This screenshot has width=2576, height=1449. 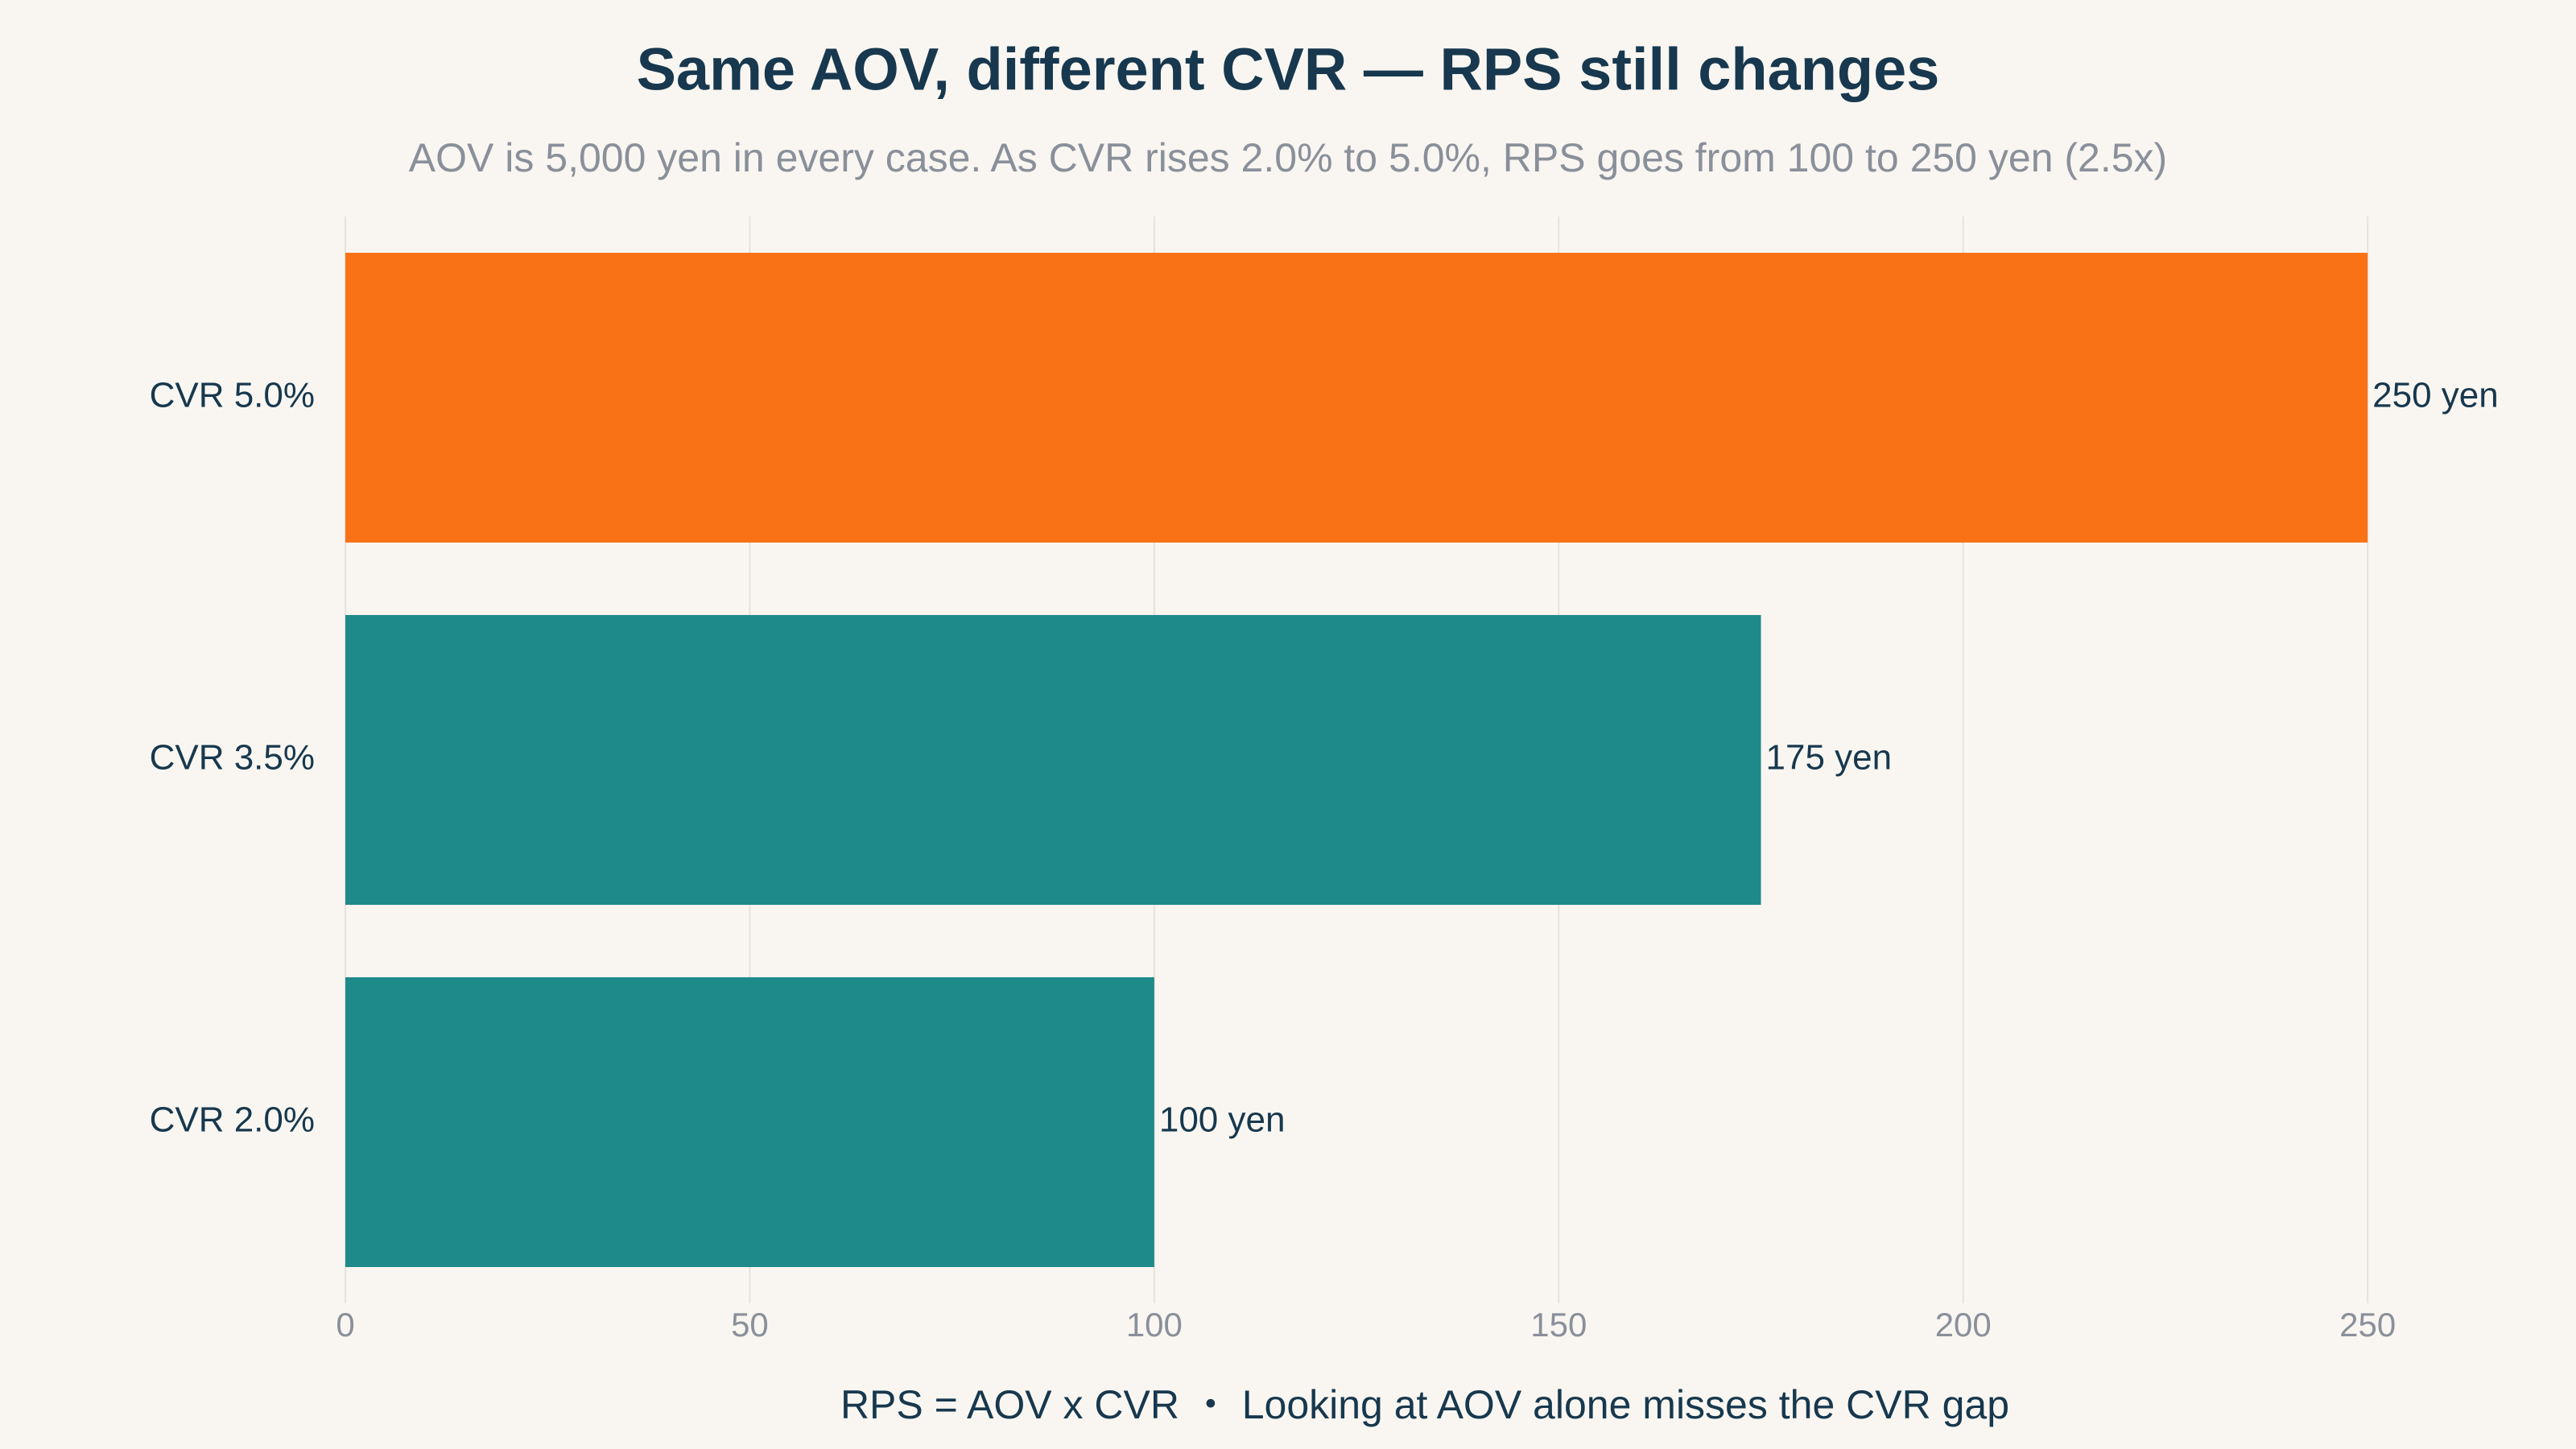 I want to click on value-label: 100 yen, so click(x=1222, y=1120).